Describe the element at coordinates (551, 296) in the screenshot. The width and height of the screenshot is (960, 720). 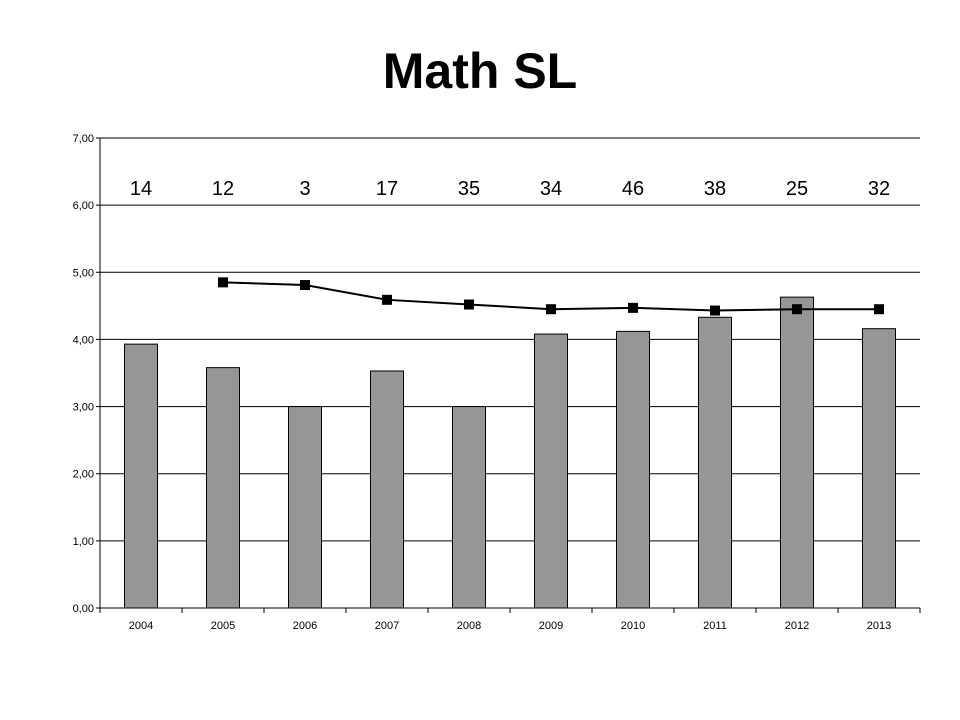
I see `line-markers` at that location.